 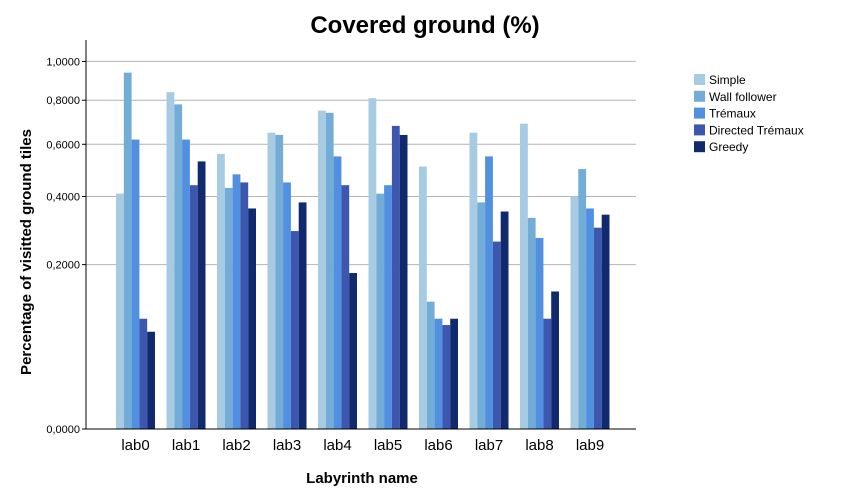 I want to click on chart-title: Covered ground (%), so click(x=424, y=25).